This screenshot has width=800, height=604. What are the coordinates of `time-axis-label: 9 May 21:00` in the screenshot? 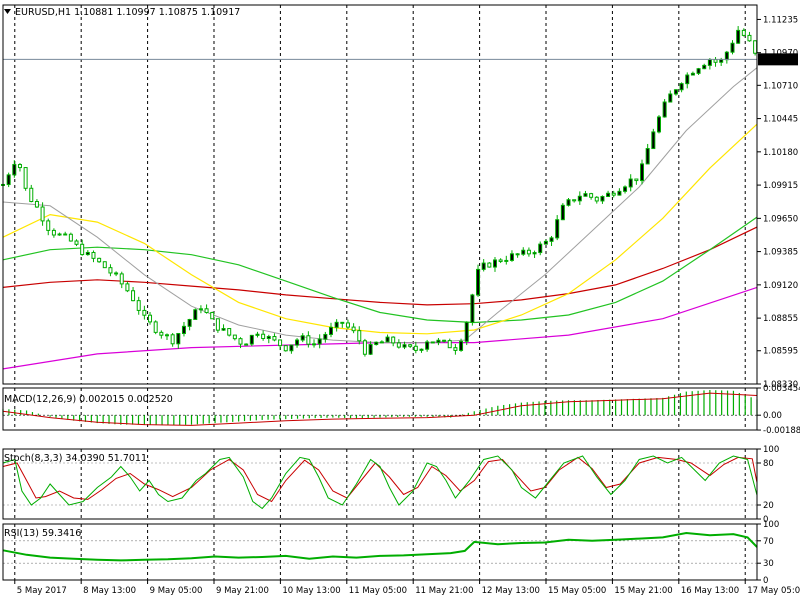 It's located at (242, 591).